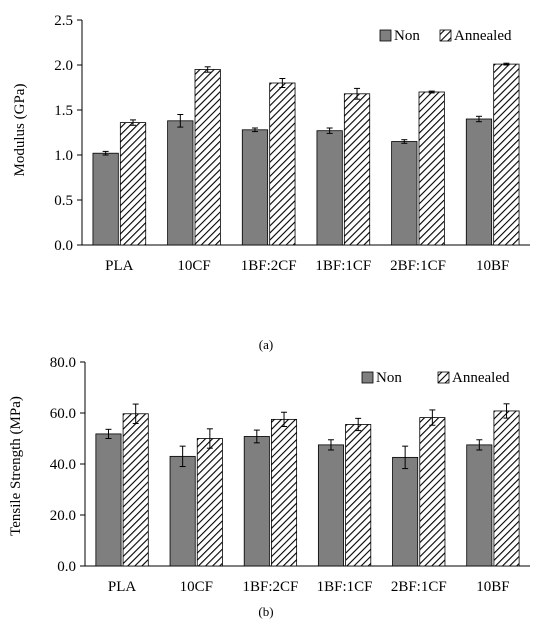  I want to click on y-tick-label: 0.5, so click(63, 201).